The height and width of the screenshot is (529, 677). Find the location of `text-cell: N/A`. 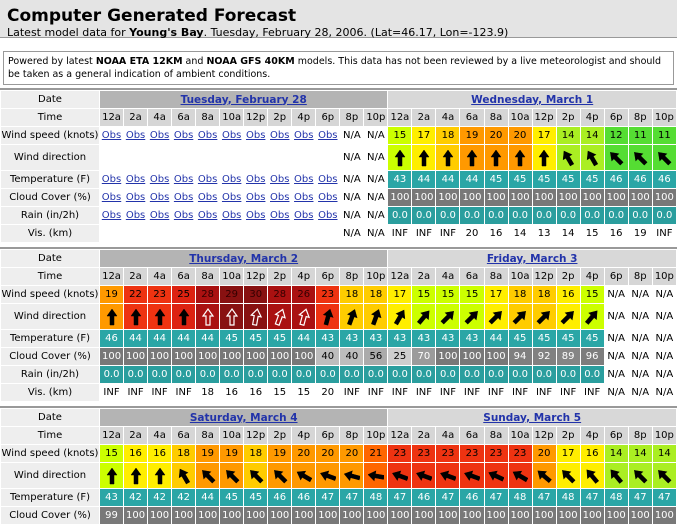

text-cell: N/A is located at coordinates (376, 215).